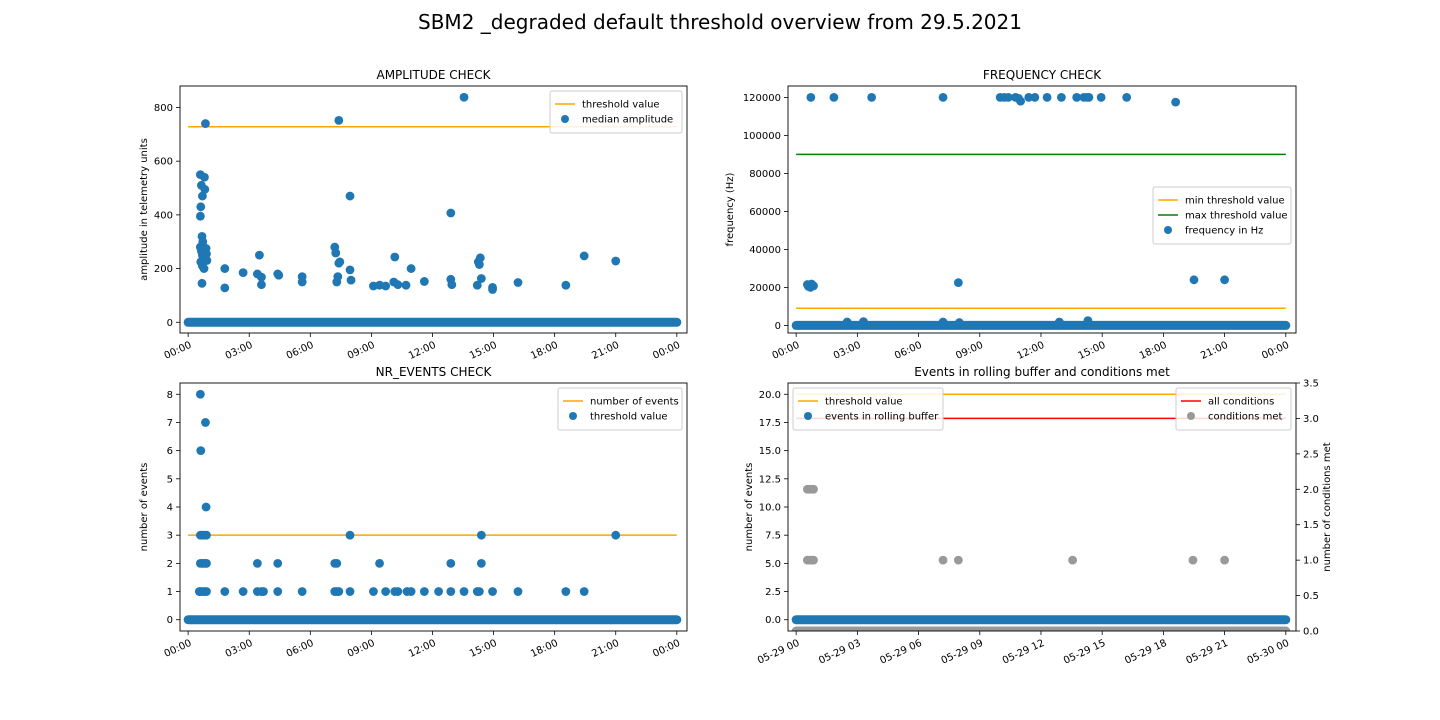 This screenshot has height=720, width=1440. I want to click on y-right-tick-label: 1.5, so click(1311, 525).